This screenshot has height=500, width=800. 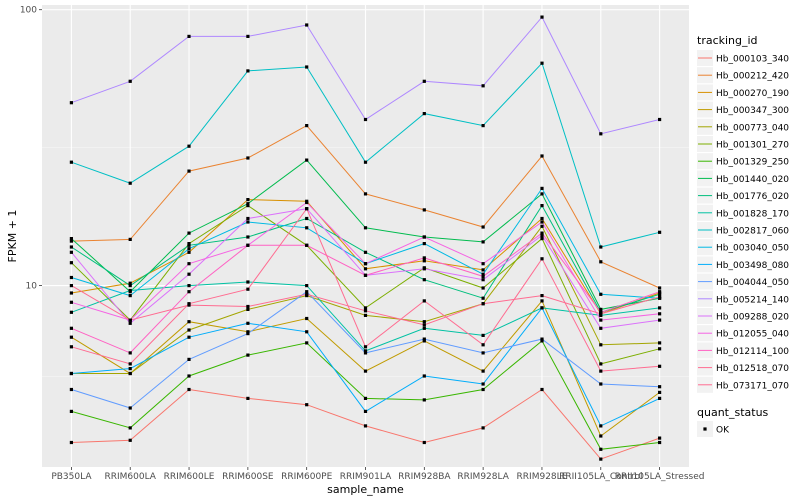 I want to click on x-tick-label: RRIM928LA, so click(x=483, y=477).